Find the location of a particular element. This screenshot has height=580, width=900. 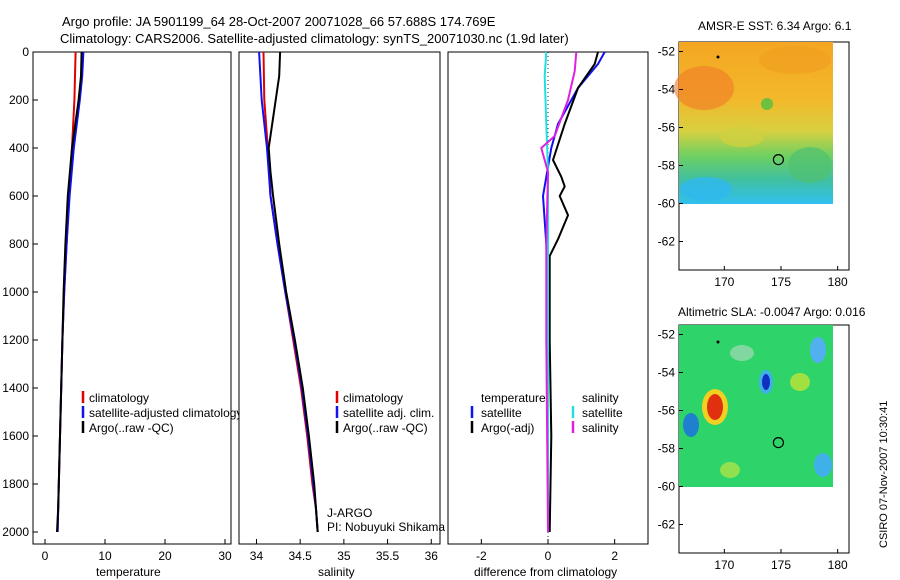

salinity-series is located at coordinates (288, 292).